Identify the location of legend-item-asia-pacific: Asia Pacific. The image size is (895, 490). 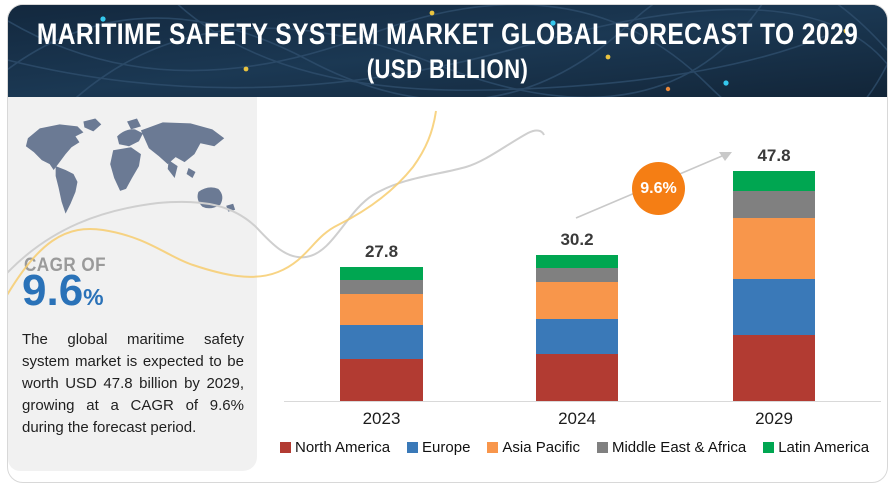
(533, 447).